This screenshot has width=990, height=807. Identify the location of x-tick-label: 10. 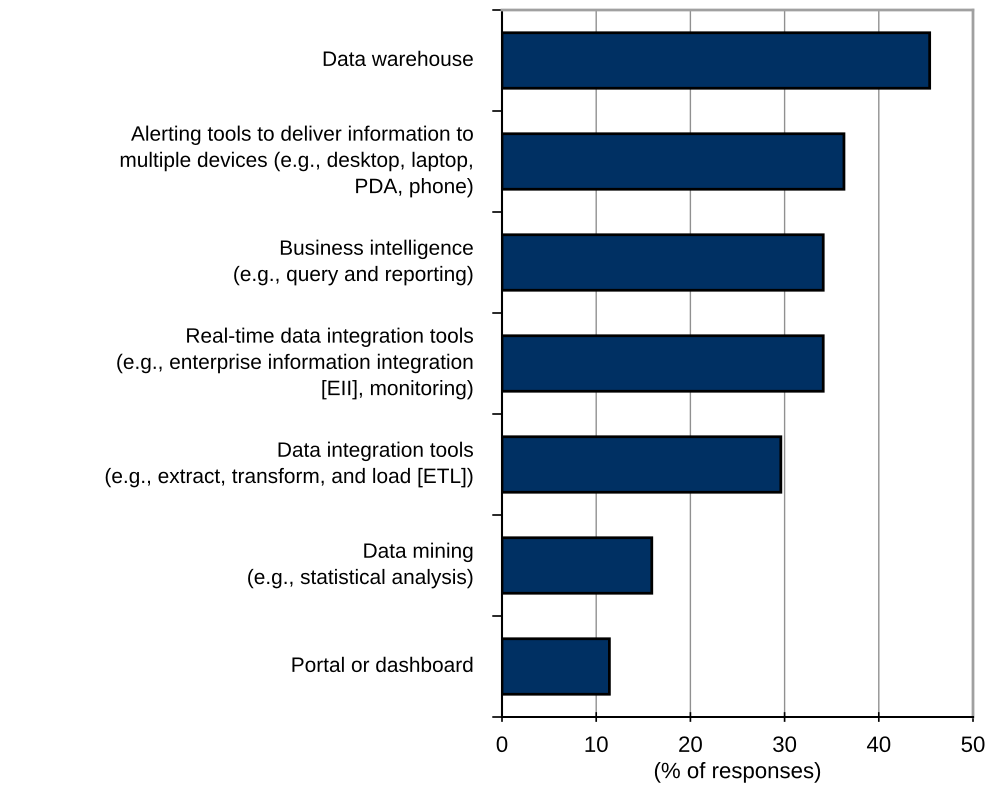
(597, 744).